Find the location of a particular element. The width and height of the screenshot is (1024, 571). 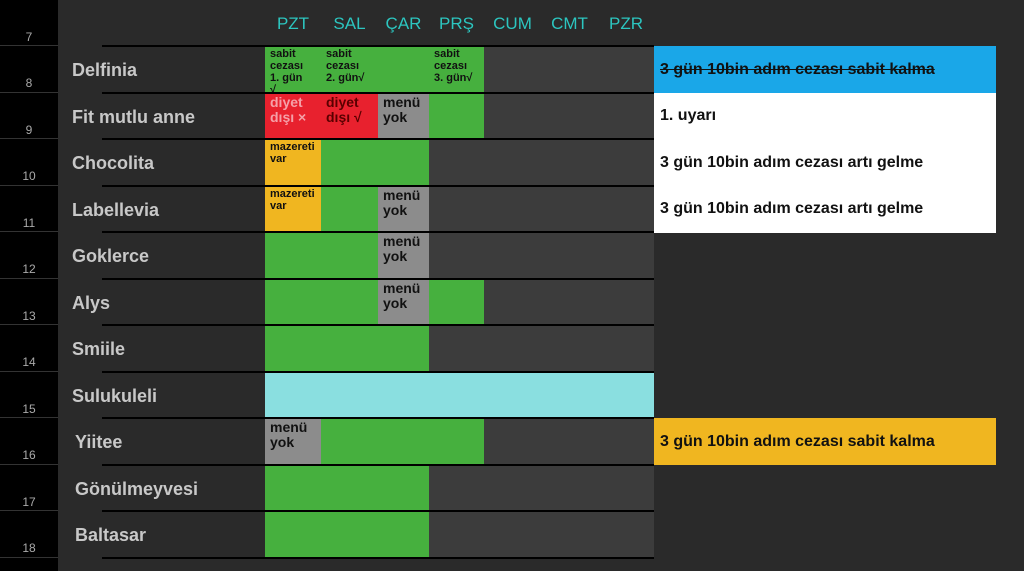

row-number: 8 is located at coordinates (29, 69).